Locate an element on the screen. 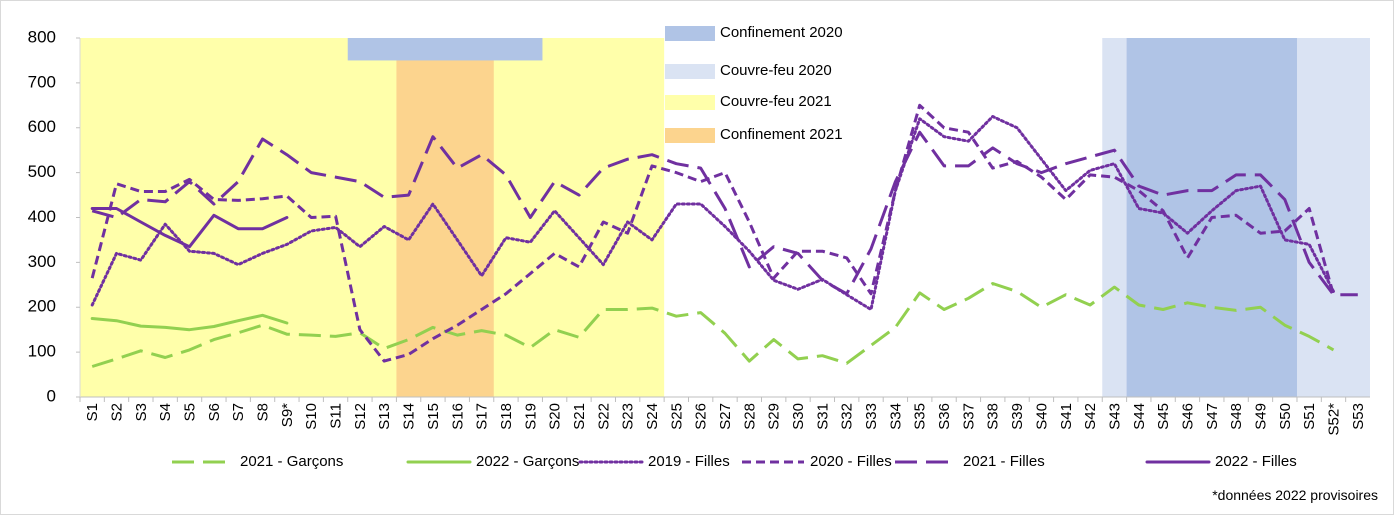  x-tick-label: S22 is located at coordinates (603, 416).